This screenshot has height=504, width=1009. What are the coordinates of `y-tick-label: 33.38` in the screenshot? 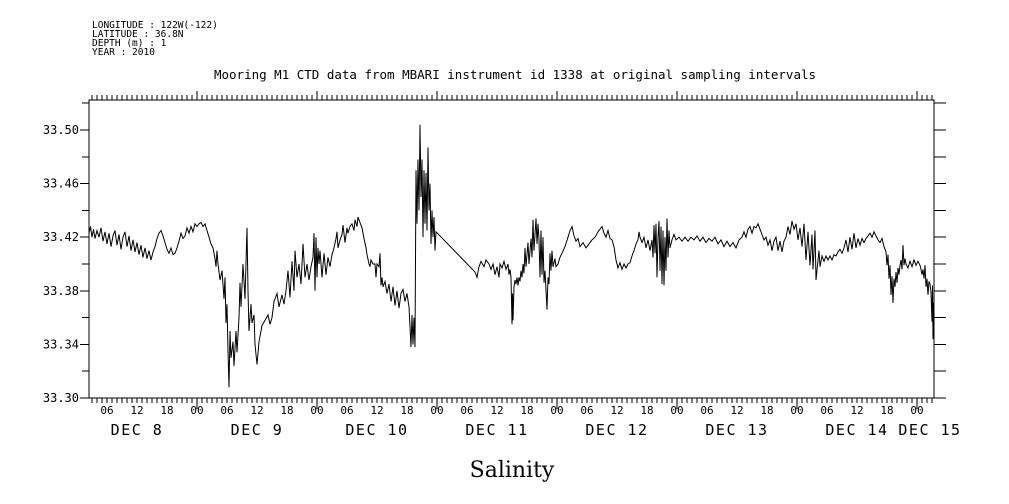 It's located at (61, 291).